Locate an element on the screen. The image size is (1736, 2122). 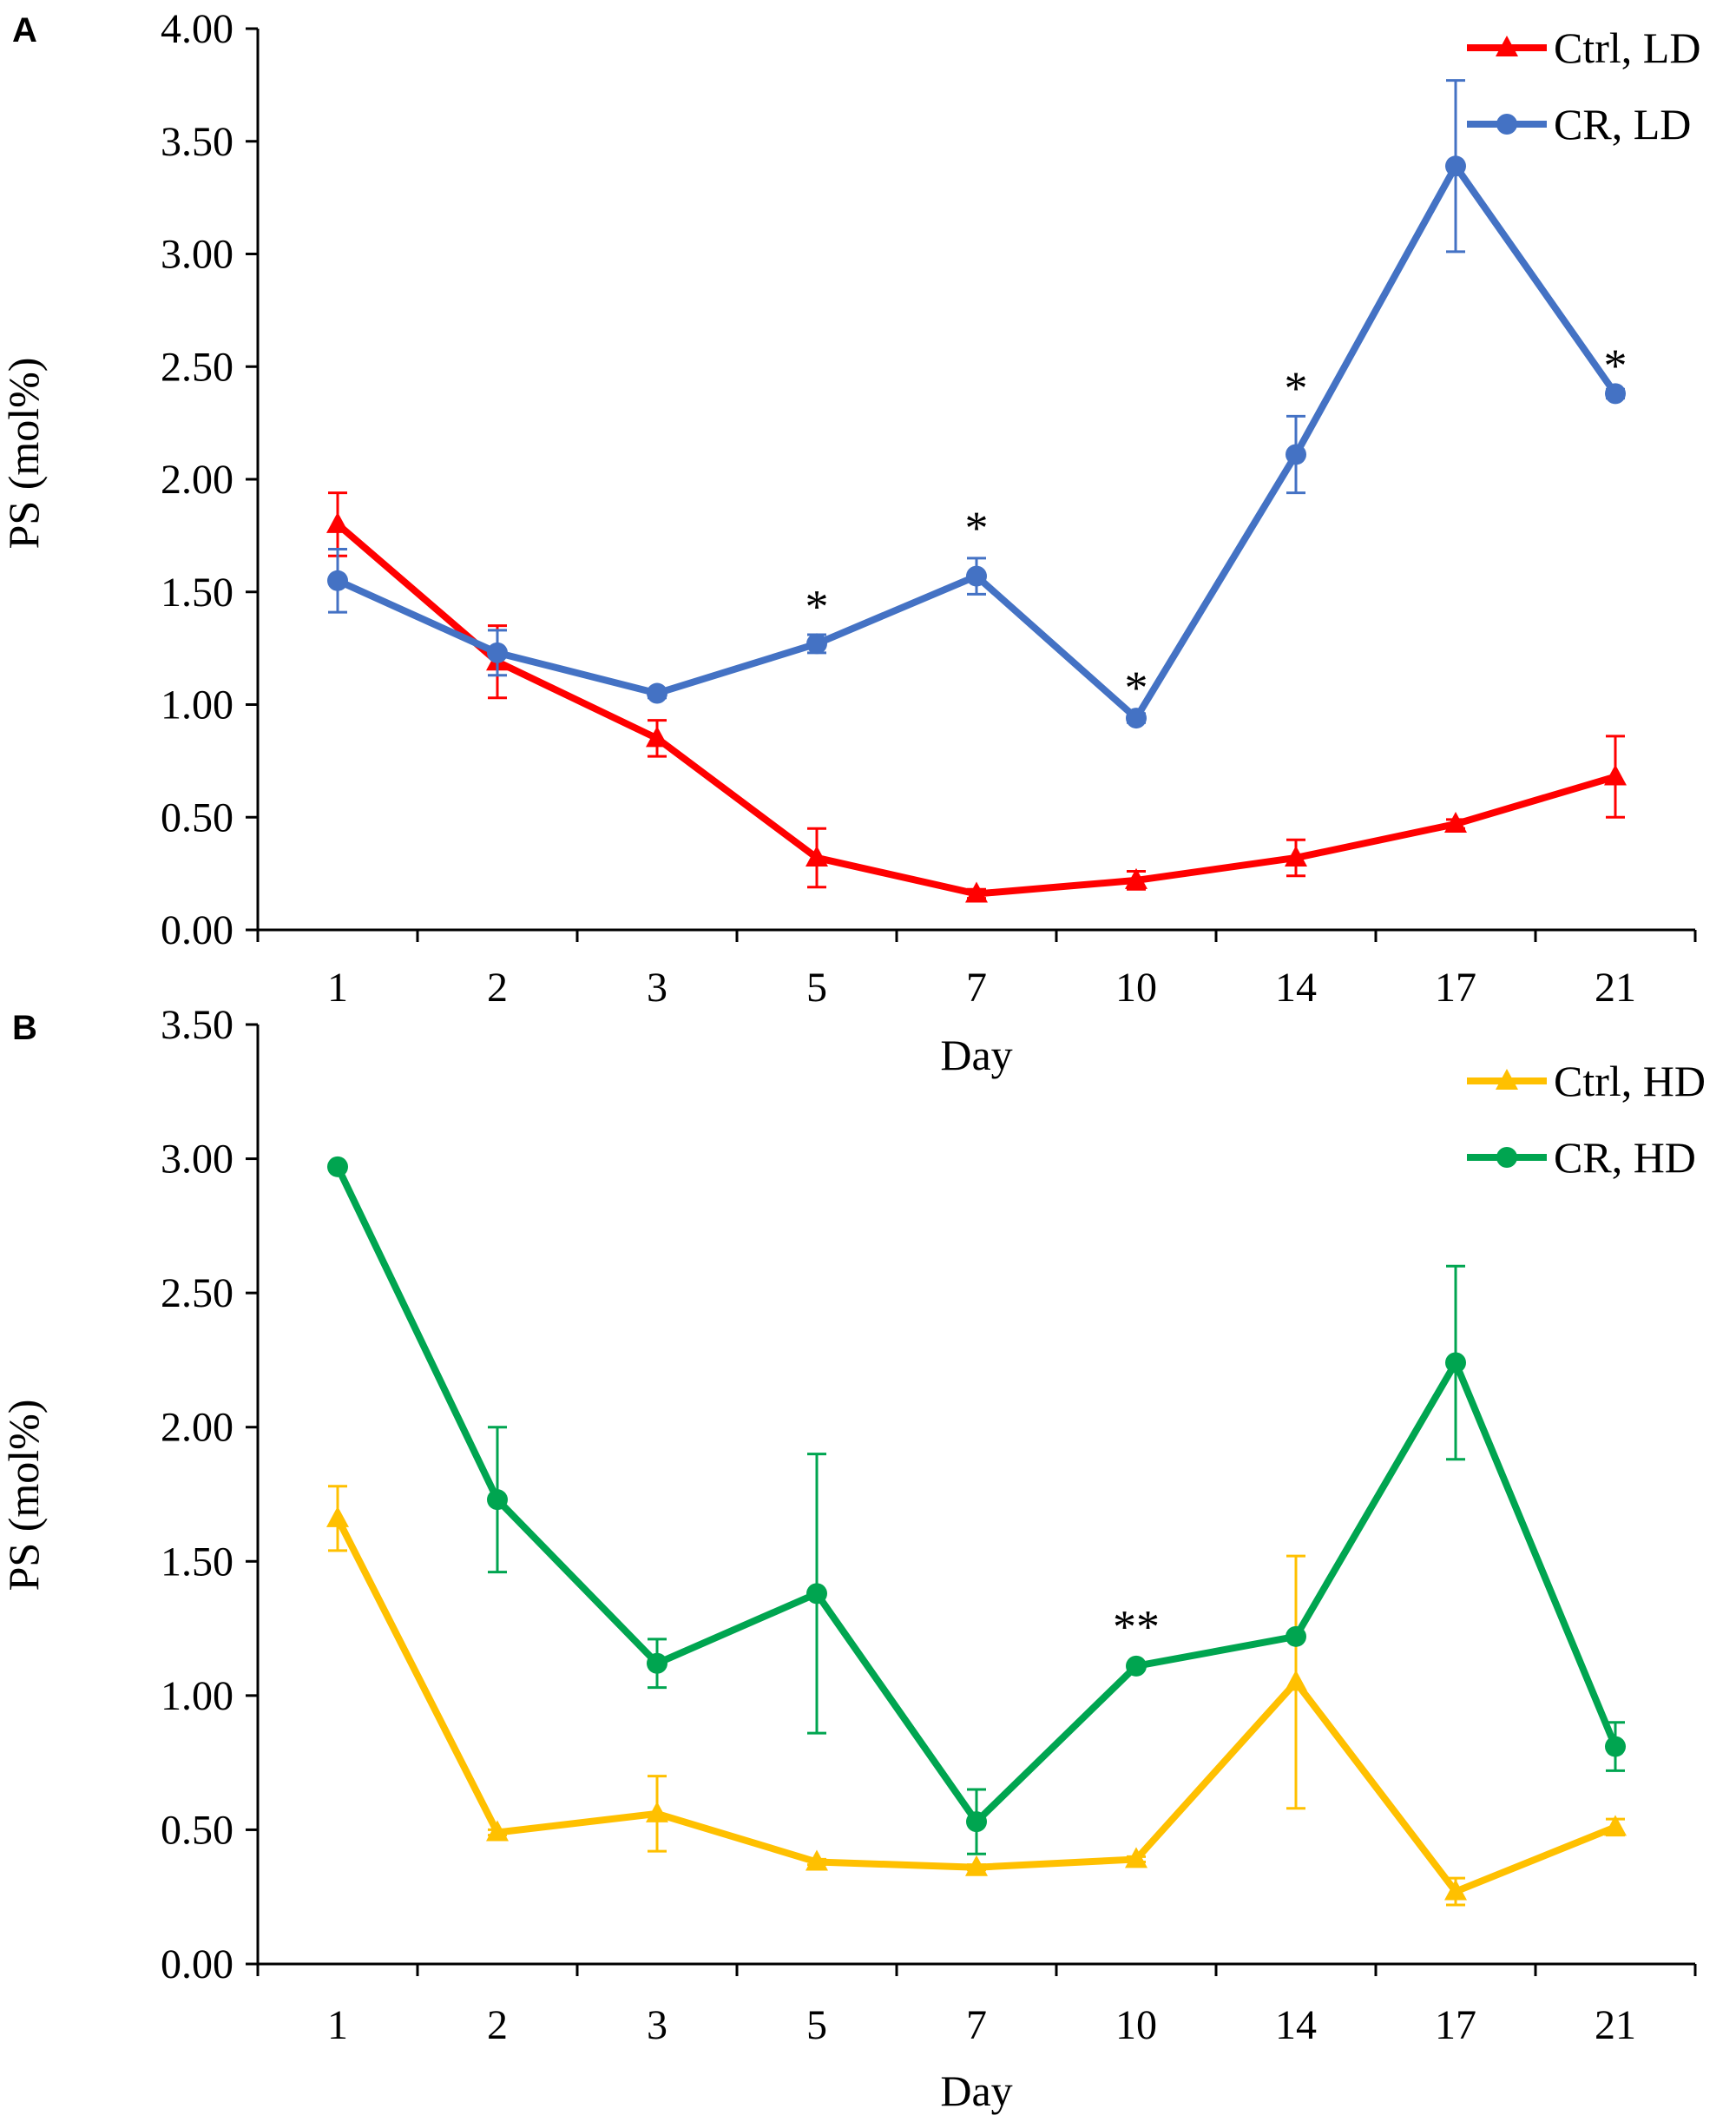
legend-label: Ctrl, LD is located at coordinates (1627, 47).